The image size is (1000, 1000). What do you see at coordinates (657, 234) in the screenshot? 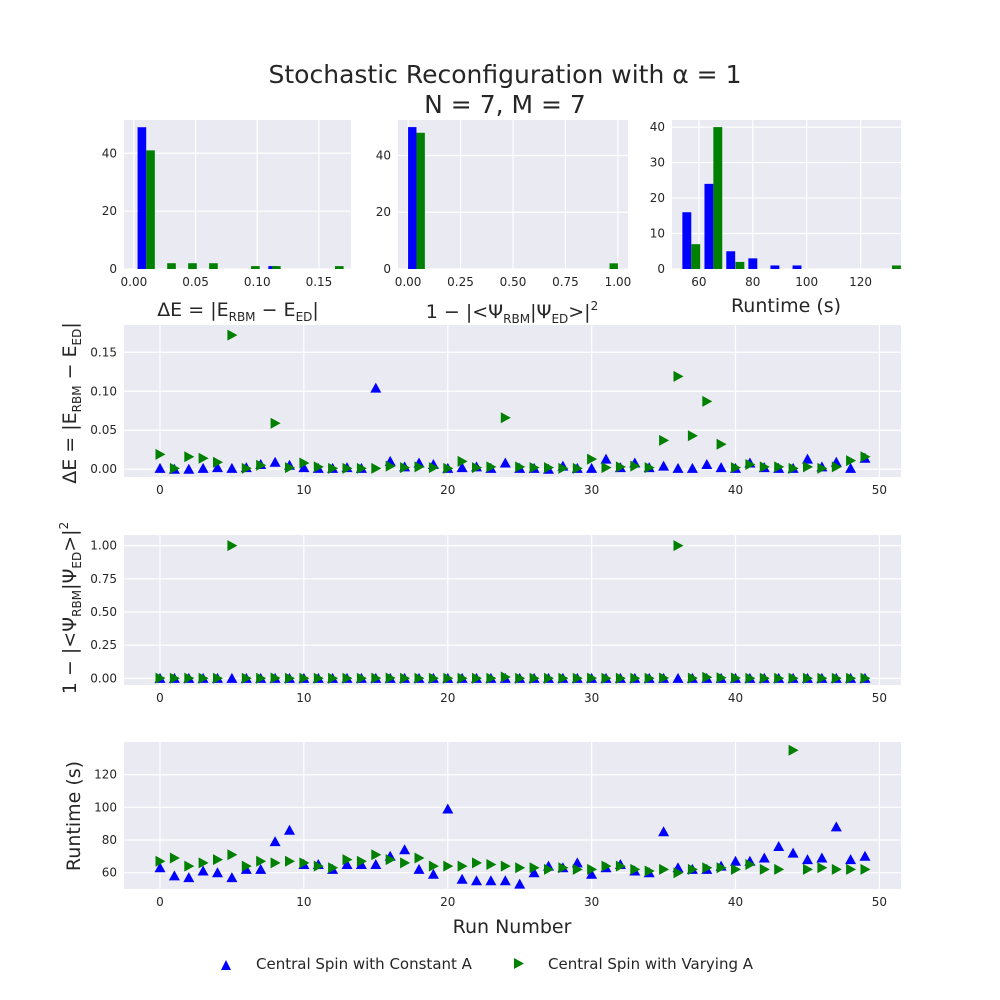
I see `y-tick-label: 10` at bounding box center [657, 234].